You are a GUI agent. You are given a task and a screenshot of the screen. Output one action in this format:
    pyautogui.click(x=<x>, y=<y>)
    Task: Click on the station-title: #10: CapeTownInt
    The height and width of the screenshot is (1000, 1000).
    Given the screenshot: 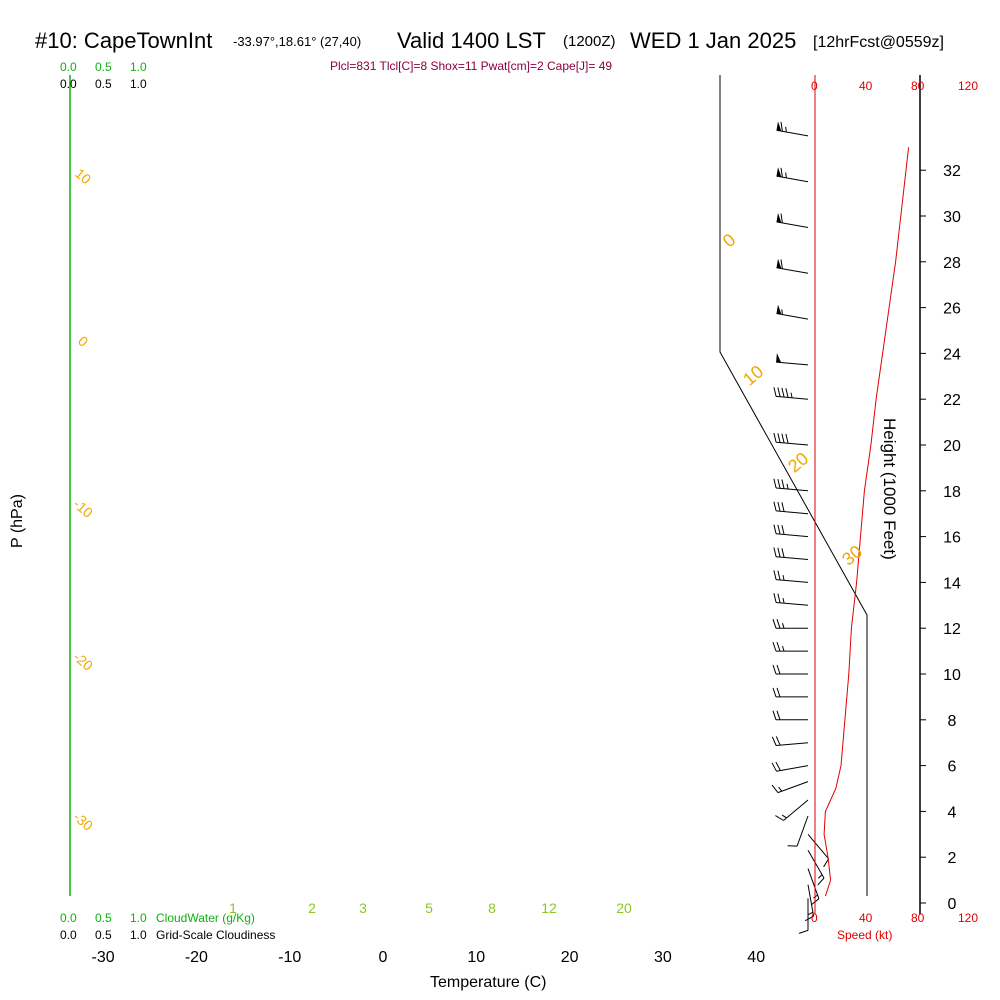 What is the action you would take?
    pyautogui.click(x=123, y=40)
    